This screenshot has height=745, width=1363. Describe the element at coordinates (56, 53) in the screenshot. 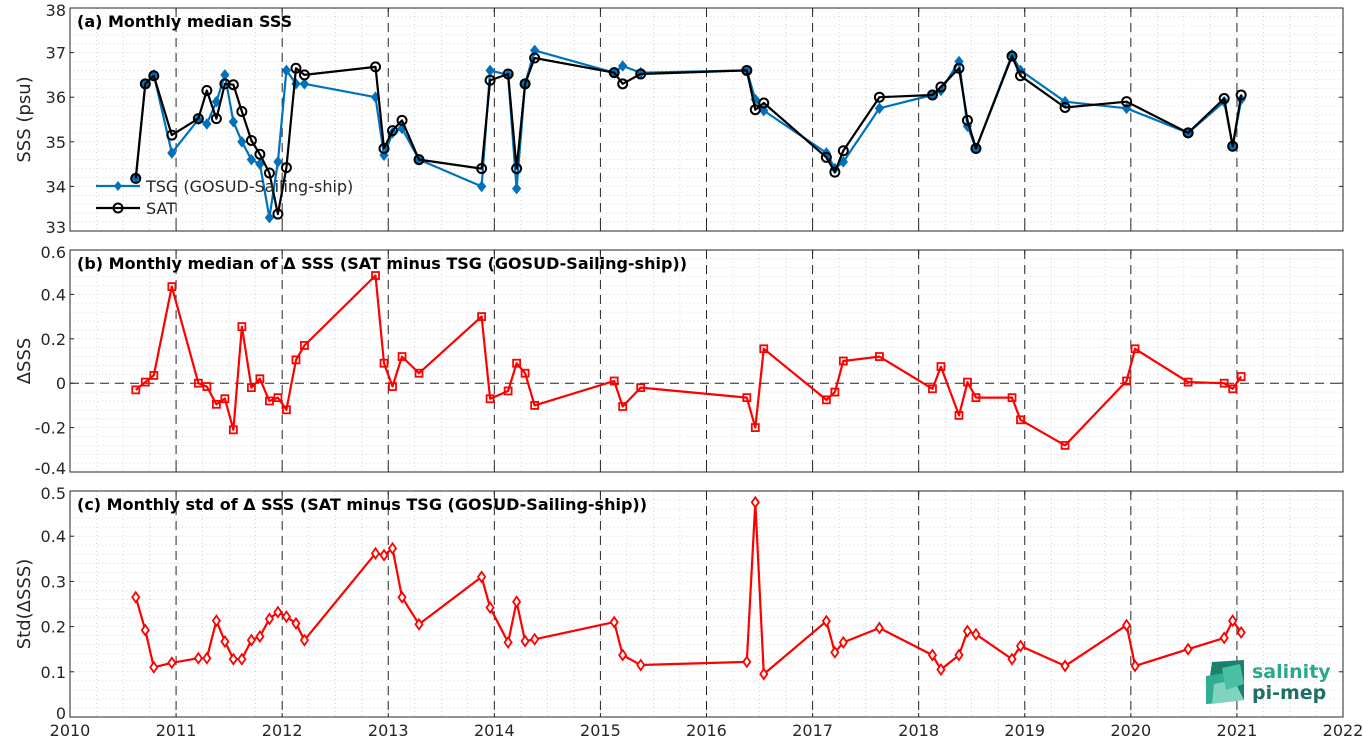

I see `y-tick-label: 37` at that location.